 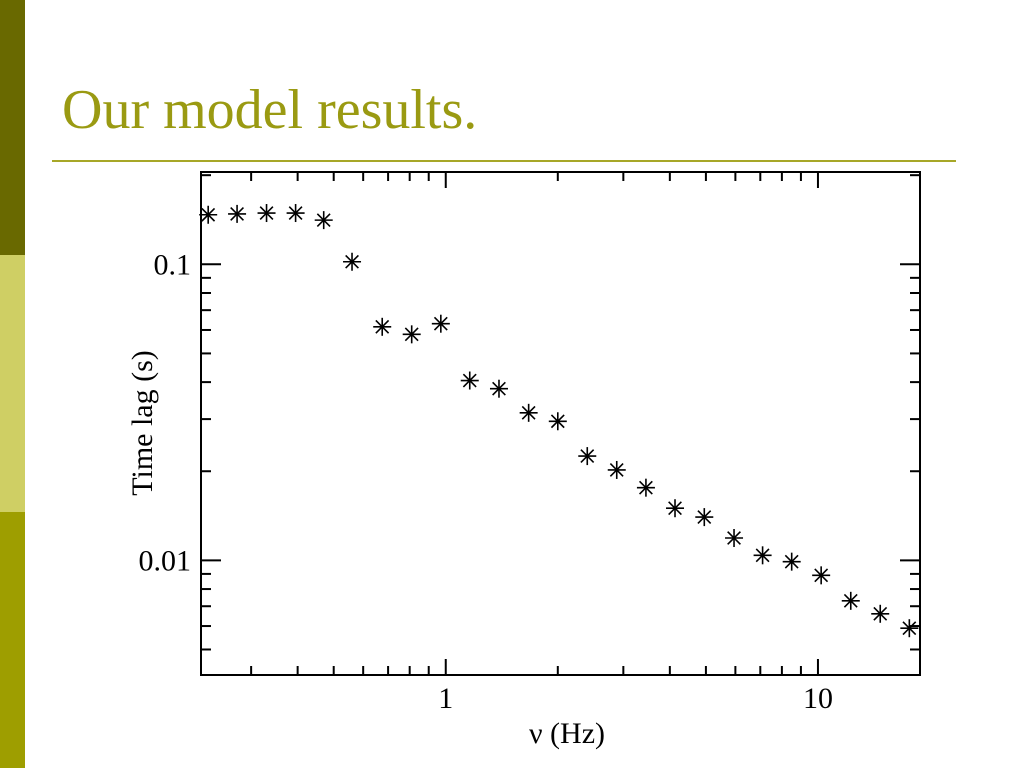 What do you see at coordinates (142, 423) in the screenshot?
I see `y-axis-label: Time lag (s)` at bounding box center [142, 423].